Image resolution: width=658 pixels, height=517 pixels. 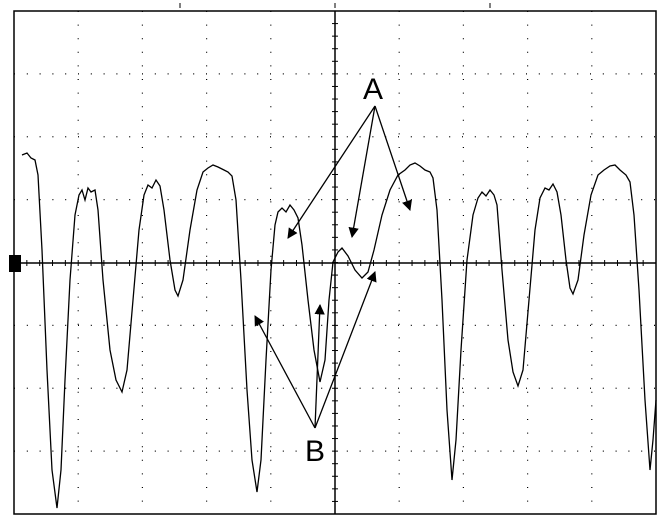 What do you see at coordinates (15, 263) in the screenshot?
I see `ground-marker` at bounding box center [15, 263].